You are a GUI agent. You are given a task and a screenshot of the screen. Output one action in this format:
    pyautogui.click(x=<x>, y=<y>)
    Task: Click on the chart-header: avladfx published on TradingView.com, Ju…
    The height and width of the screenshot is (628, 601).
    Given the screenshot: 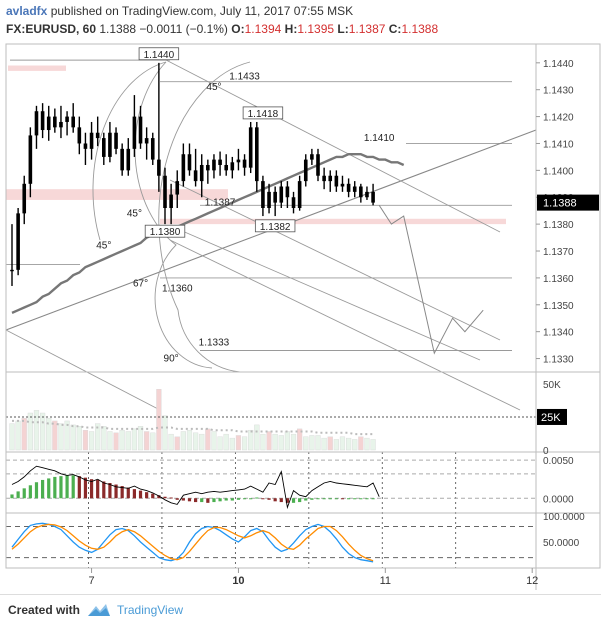 What is the action you would take?
    pyautogui.click(x=300, y=20)
    